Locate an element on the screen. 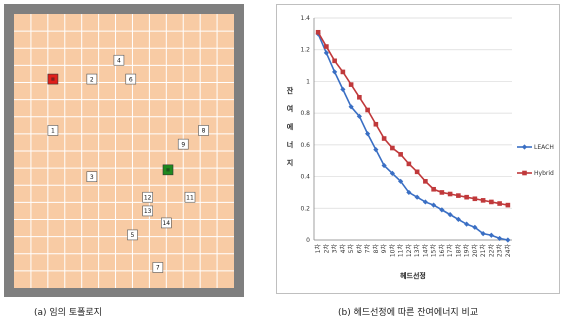 The width and height of the screenshot is (564, 320). x-tick-label: 13차 is located at coordinates (417, 251).